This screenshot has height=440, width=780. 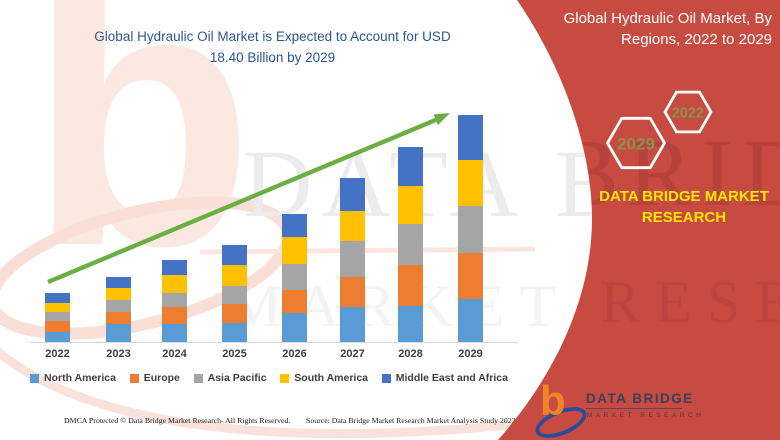 What do you see at coordinates (640, 398) in the screenshot?
I see `logo-title: DATA BRIDGE` at bounding box center [640, 398].